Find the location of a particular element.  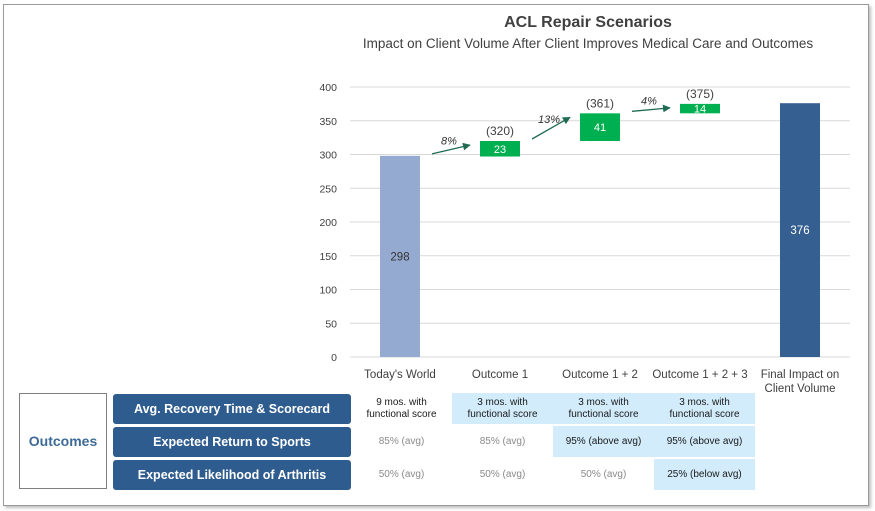

x-category-label: Outcome 1 + 2 is located at coordinates (600, 375).